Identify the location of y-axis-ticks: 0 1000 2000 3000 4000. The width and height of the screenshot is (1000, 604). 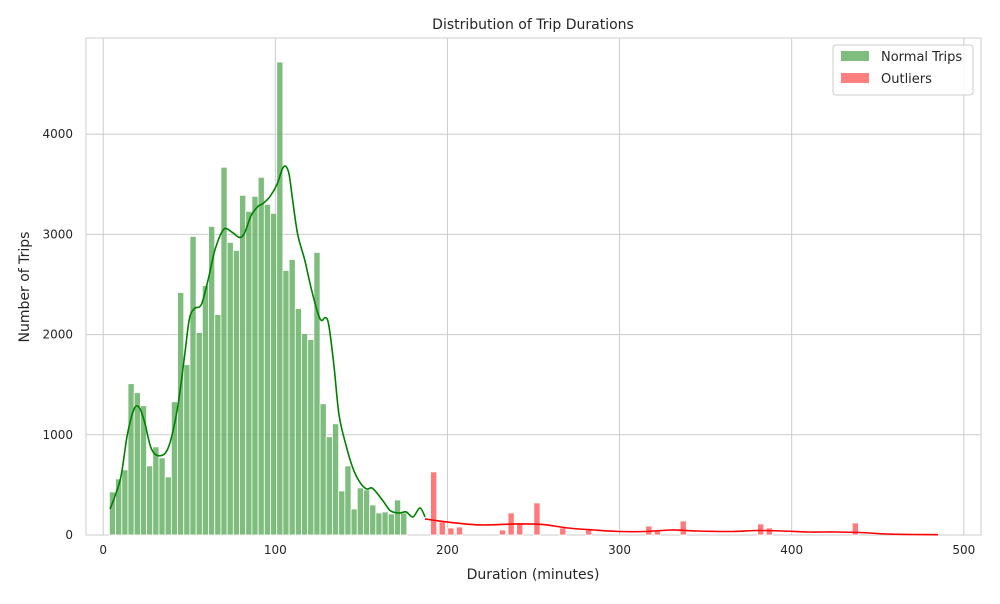
(57, 334).